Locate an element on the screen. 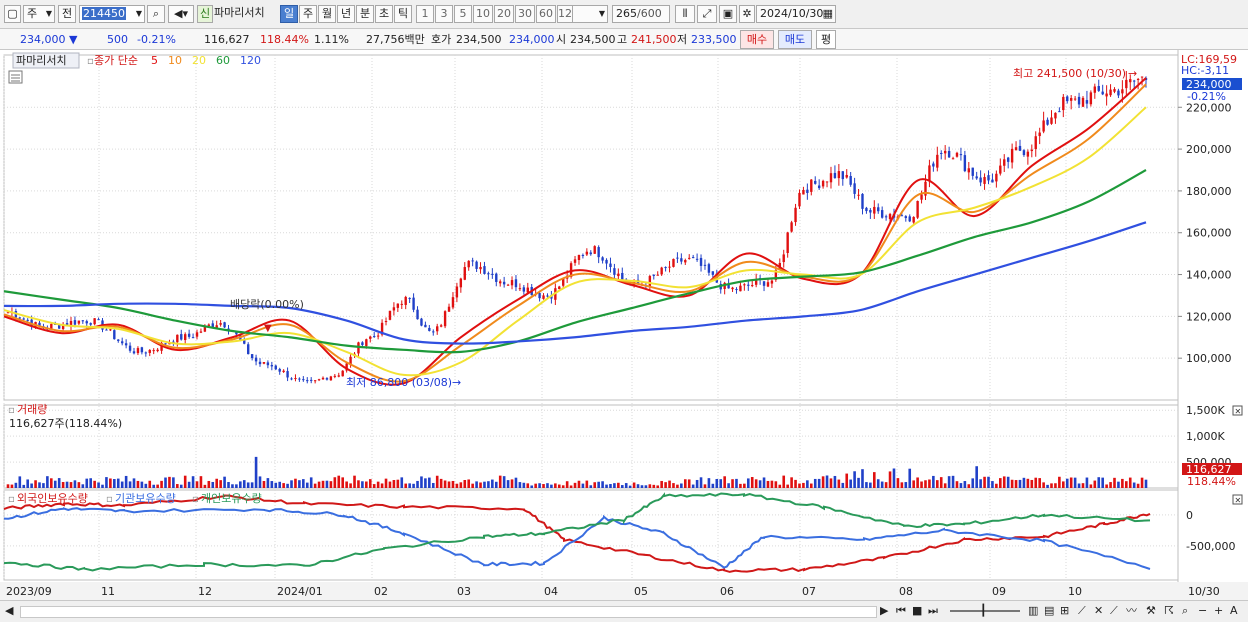 The image size is (1248, 622). speaker-icon: ◀▾ is located at coordinates (181, 14).